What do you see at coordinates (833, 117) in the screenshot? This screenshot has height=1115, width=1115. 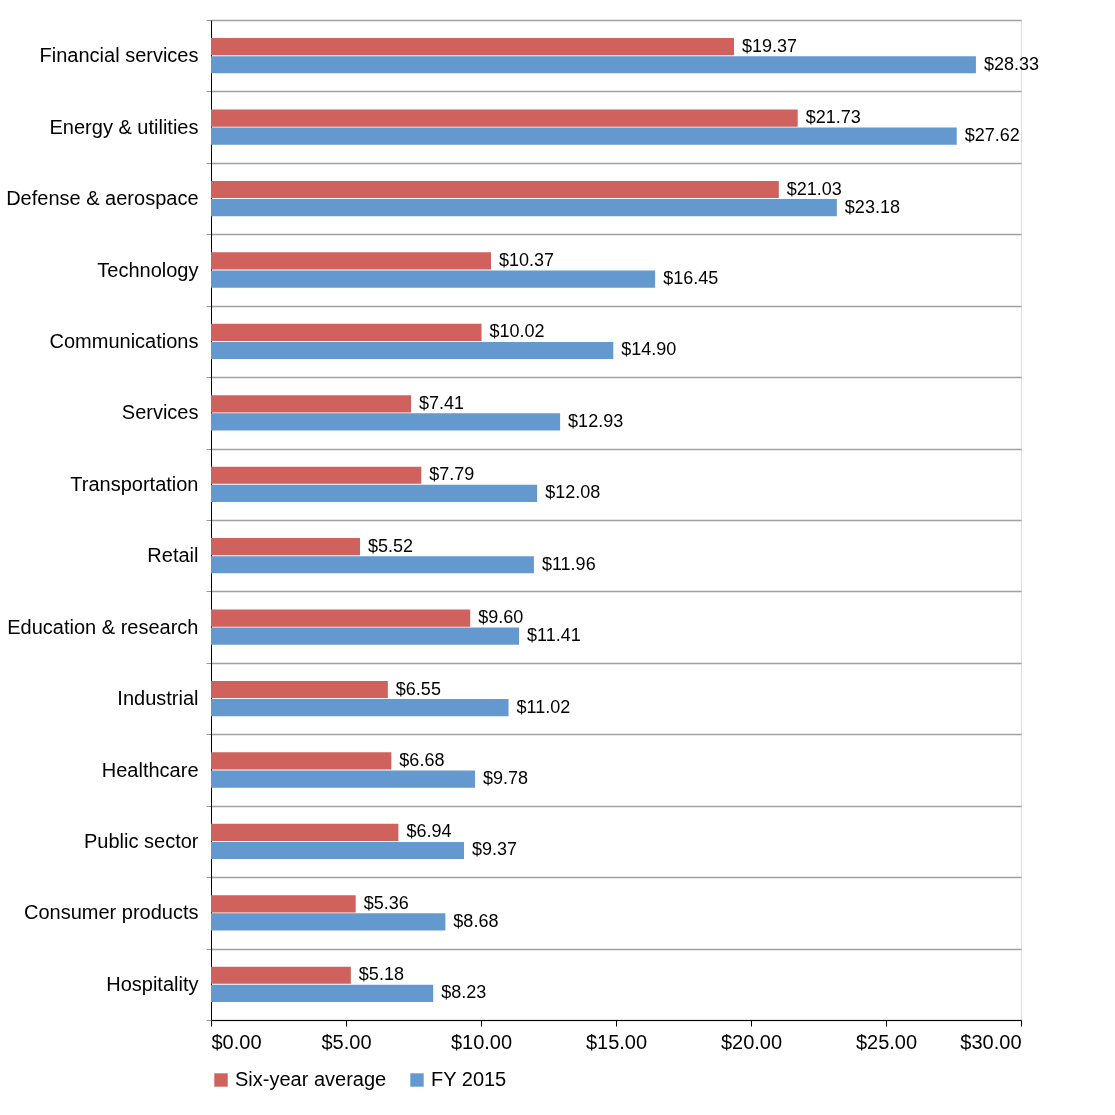 I see `data-label: $21.73` at bounding box center [833, 117].